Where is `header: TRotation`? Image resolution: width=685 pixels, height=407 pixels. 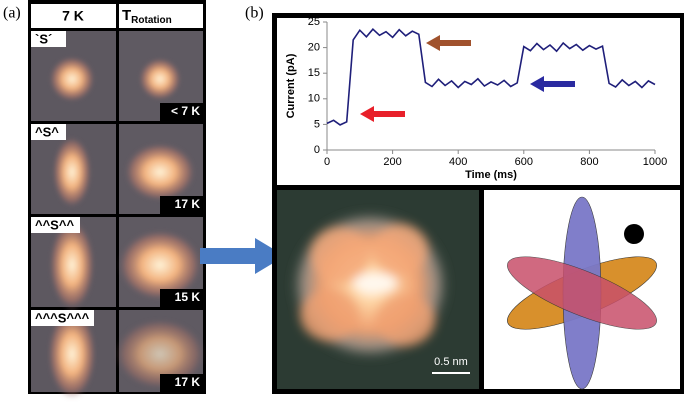 header: TRotation is located at coordinates (147, 16).